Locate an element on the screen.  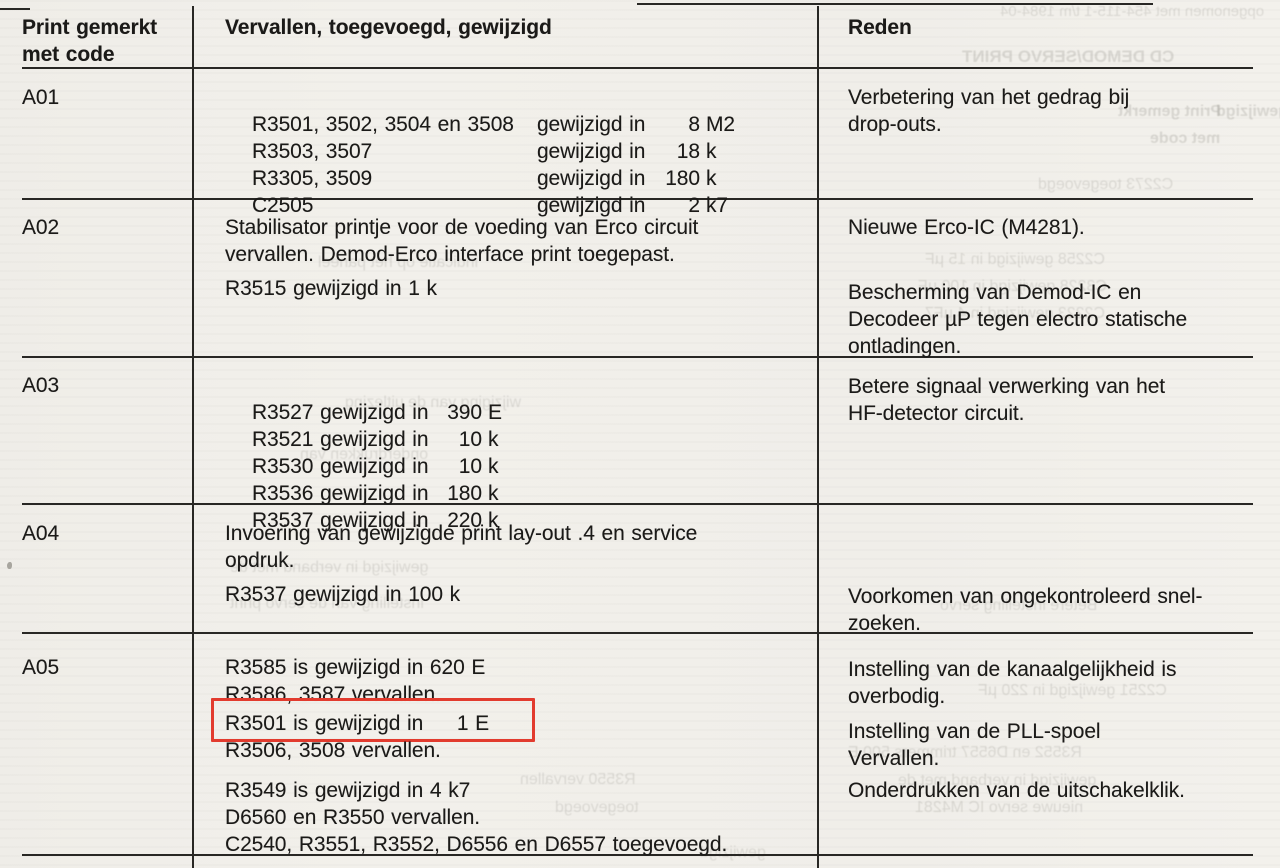
bleedthrough-text: C2258 gewijzigd in 15 µF is located at coordinates (1015, 259).